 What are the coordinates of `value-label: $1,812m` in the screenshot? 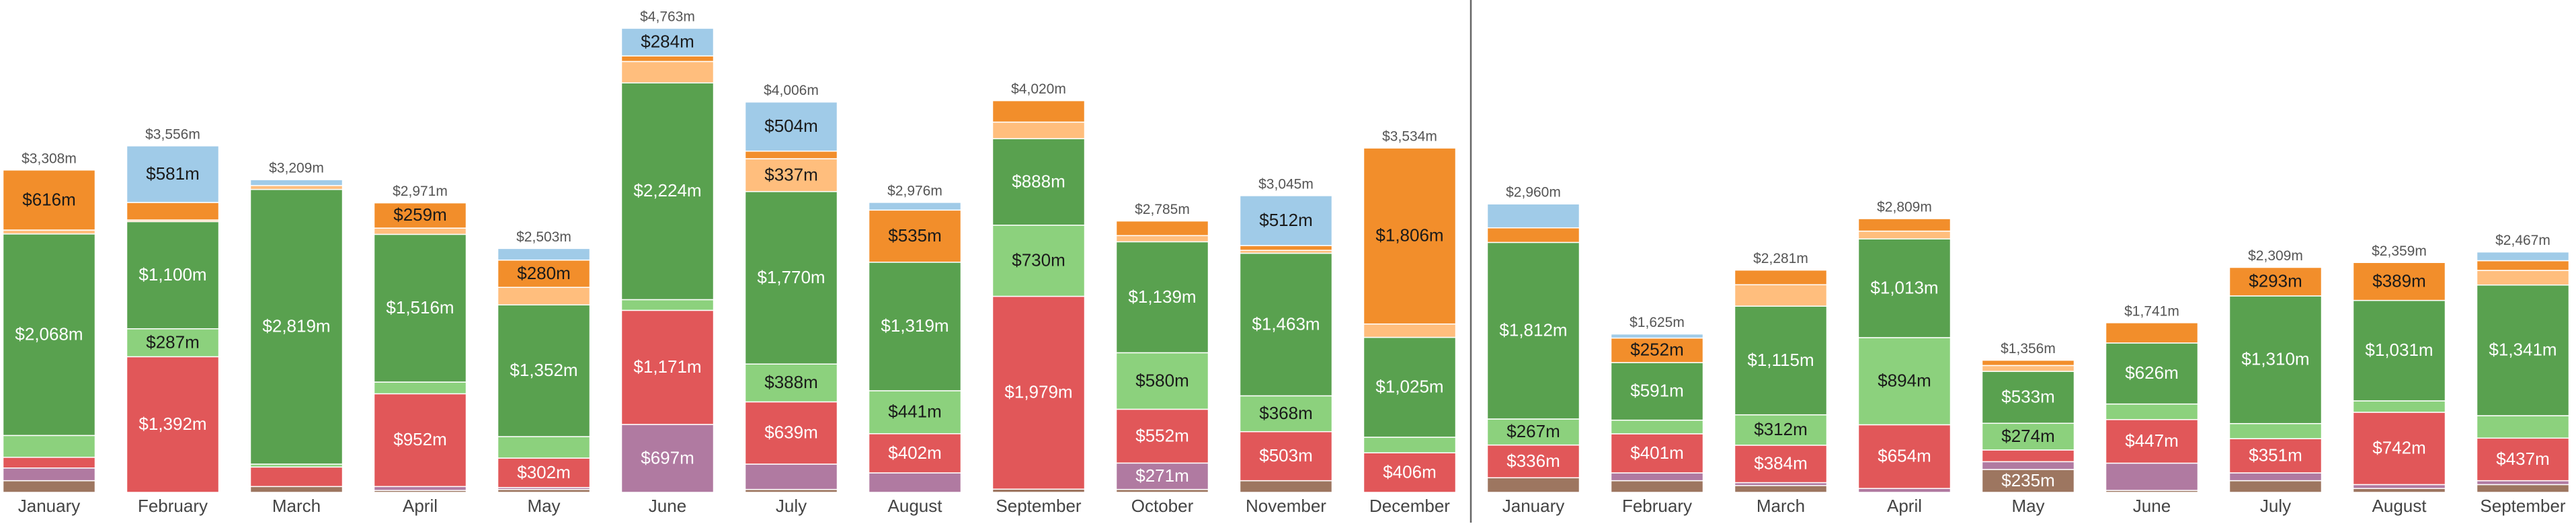 It's located at (1533, 330).